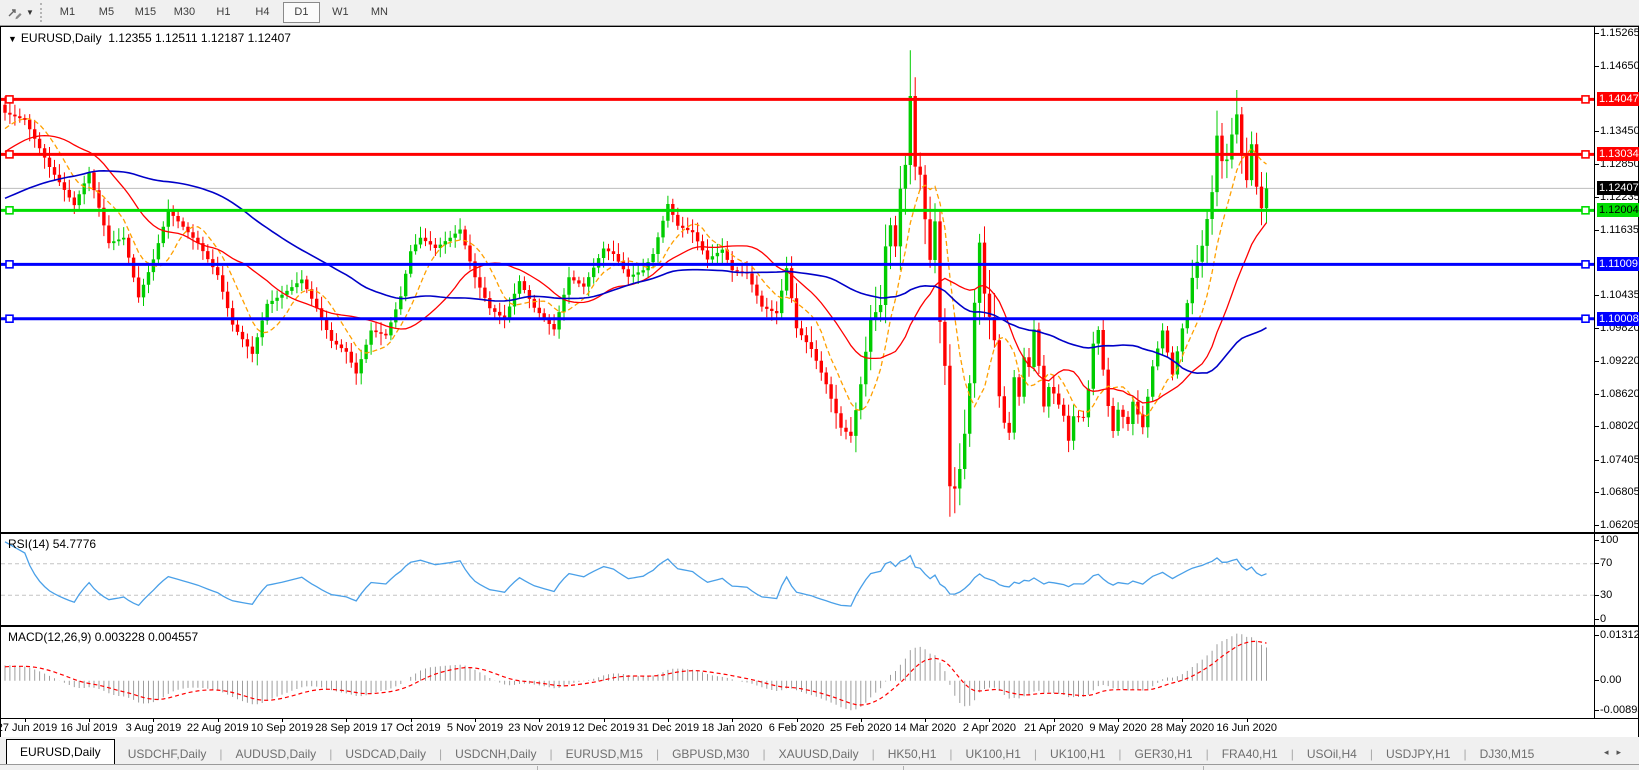 This screenshot has height=770, width=1639. Describe the element at coordinates (1617, 563) in the screenshot. I see `rsi-tick-label: 70` at that location.